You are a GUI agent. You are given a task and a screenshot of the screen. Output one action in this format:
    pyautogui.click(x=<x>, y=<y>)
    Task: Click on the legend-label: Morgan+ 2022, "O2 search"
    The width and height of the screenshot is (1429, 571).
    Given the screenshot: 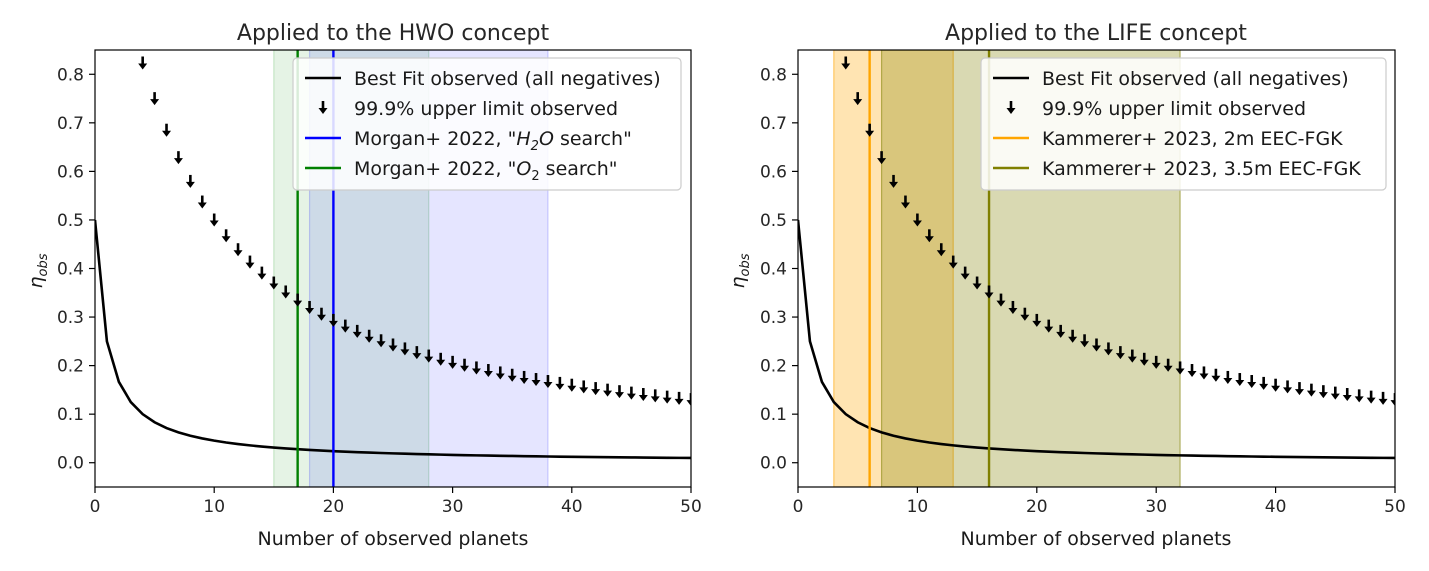 What is the action you would take?
    pyautogui.click(x=486, y=171)
    